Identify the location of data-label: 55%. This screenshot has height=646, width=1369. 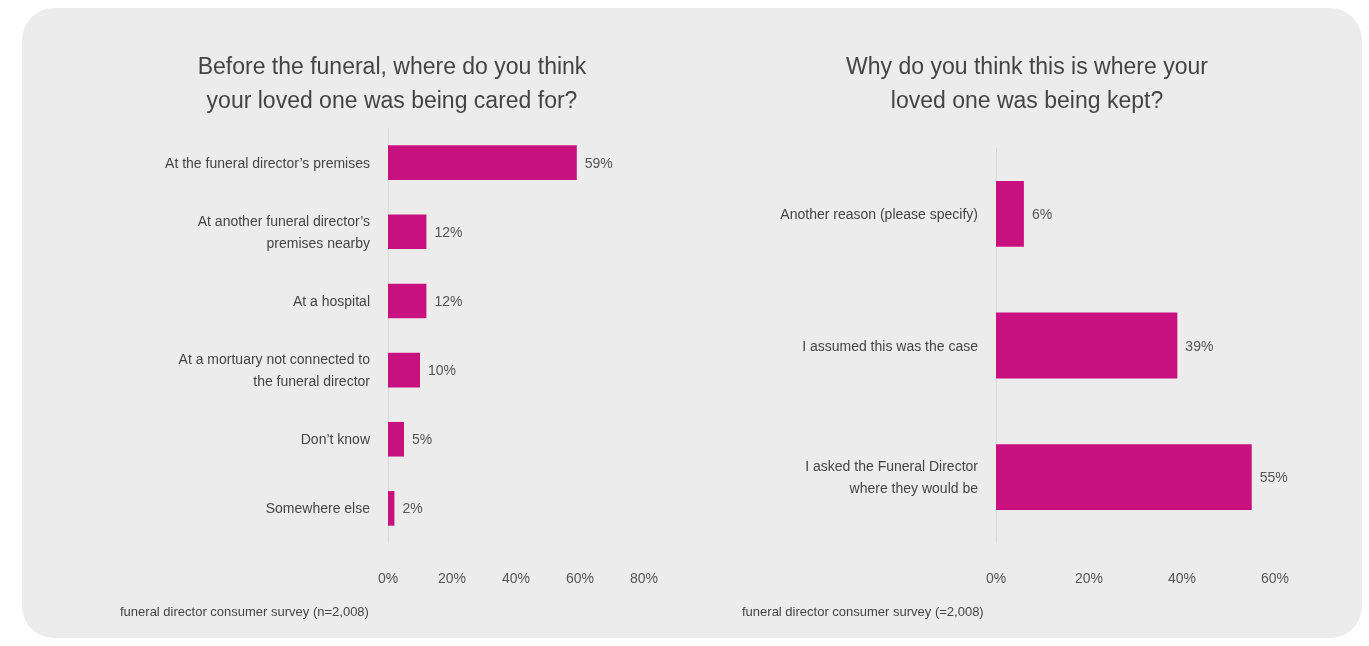
(1273, 477).